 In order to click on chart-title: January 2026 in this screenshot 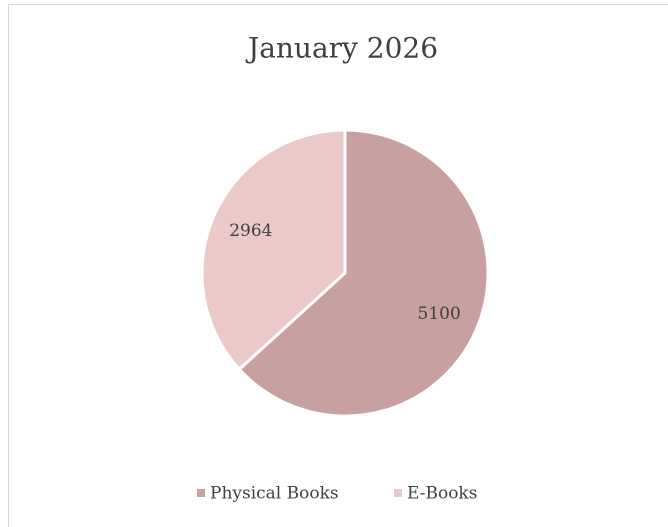, I will do `click(341, 48)`.